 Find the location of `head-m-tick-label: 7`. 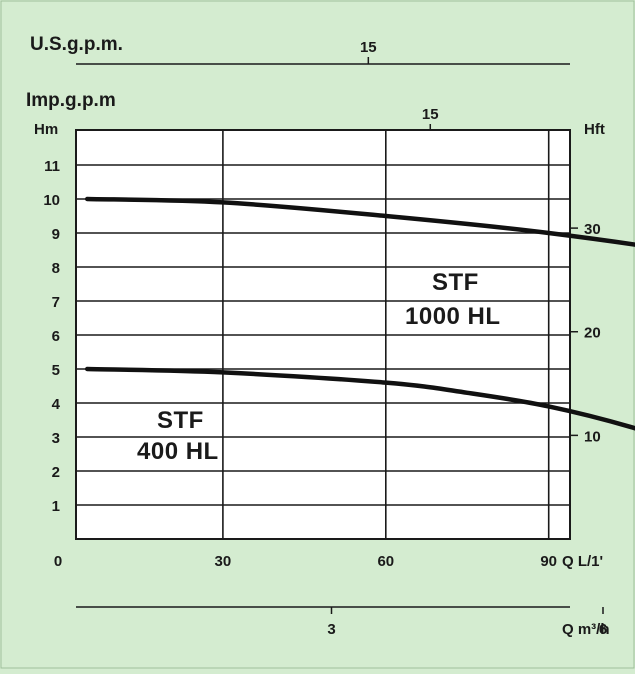

head-m-tick-label: 7 is located at coordinates (56, 302).